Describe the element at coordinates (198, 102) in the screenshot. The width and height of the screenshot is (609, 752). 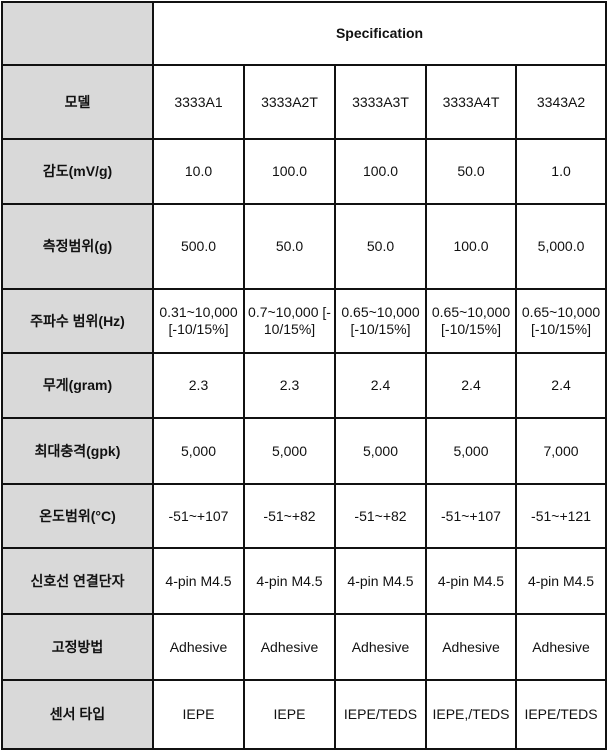
I see `table-cell: 3333A1` at that location.